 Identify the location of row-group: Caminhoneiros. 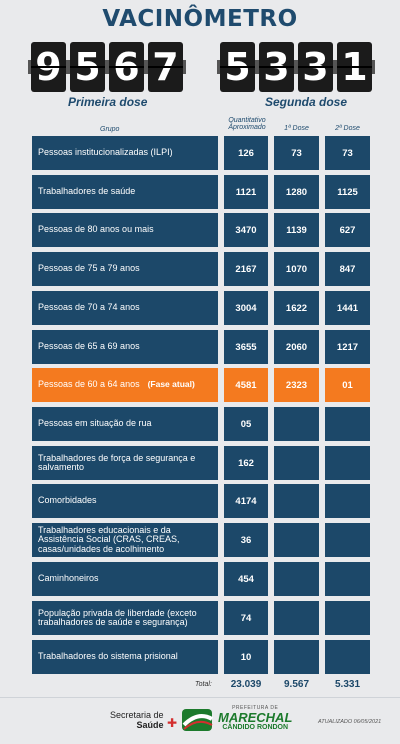
(125, 579).